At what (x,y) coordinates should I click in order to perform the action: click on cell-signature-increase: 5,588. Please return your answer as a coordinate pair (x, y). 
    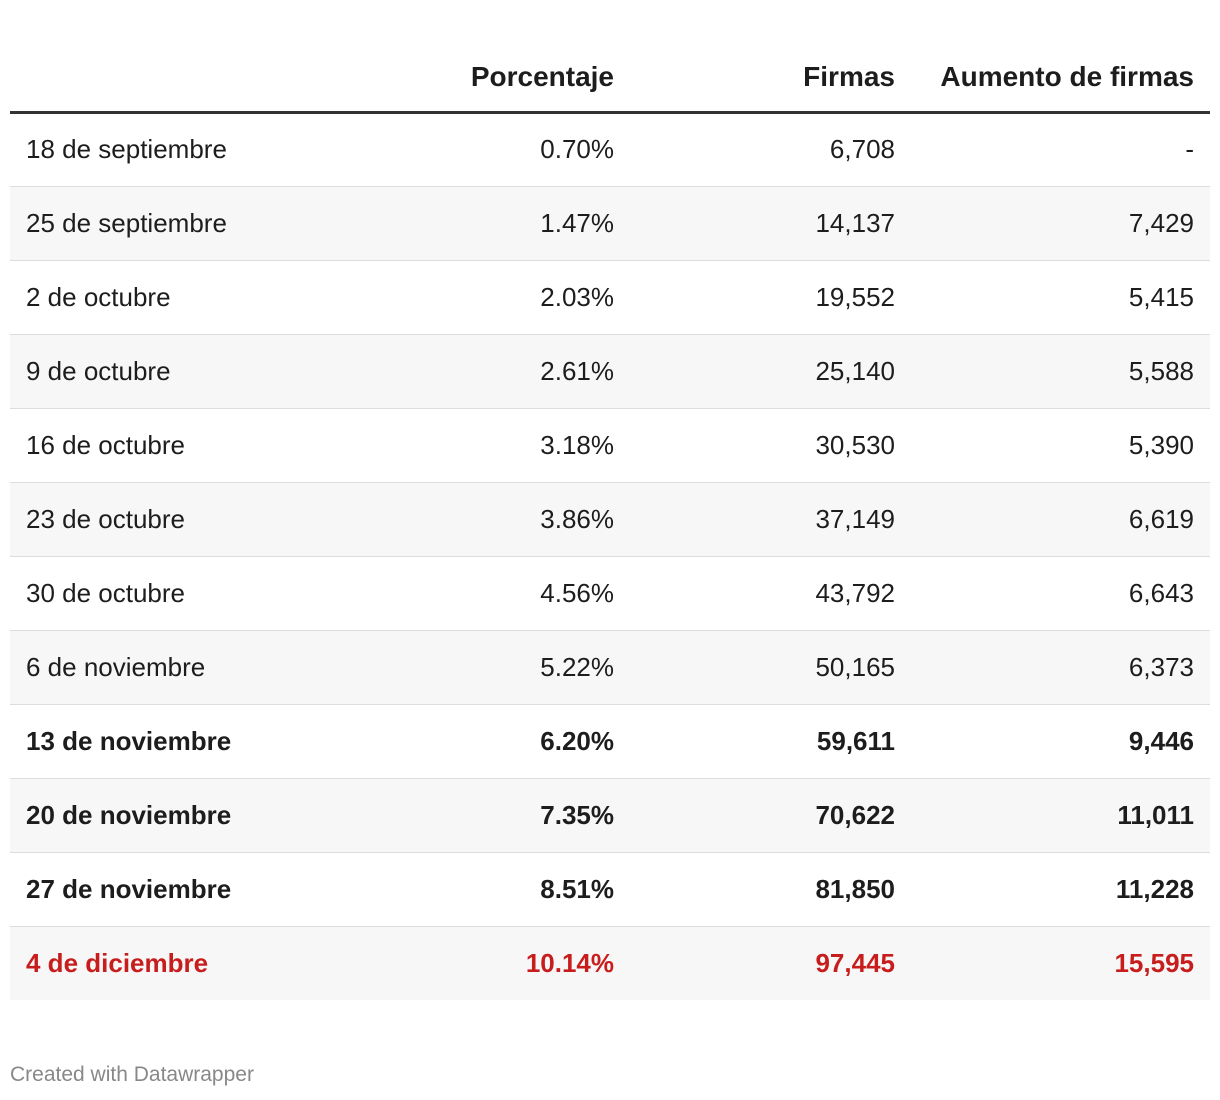
    Looking at the image, I should click on (1060, 371).